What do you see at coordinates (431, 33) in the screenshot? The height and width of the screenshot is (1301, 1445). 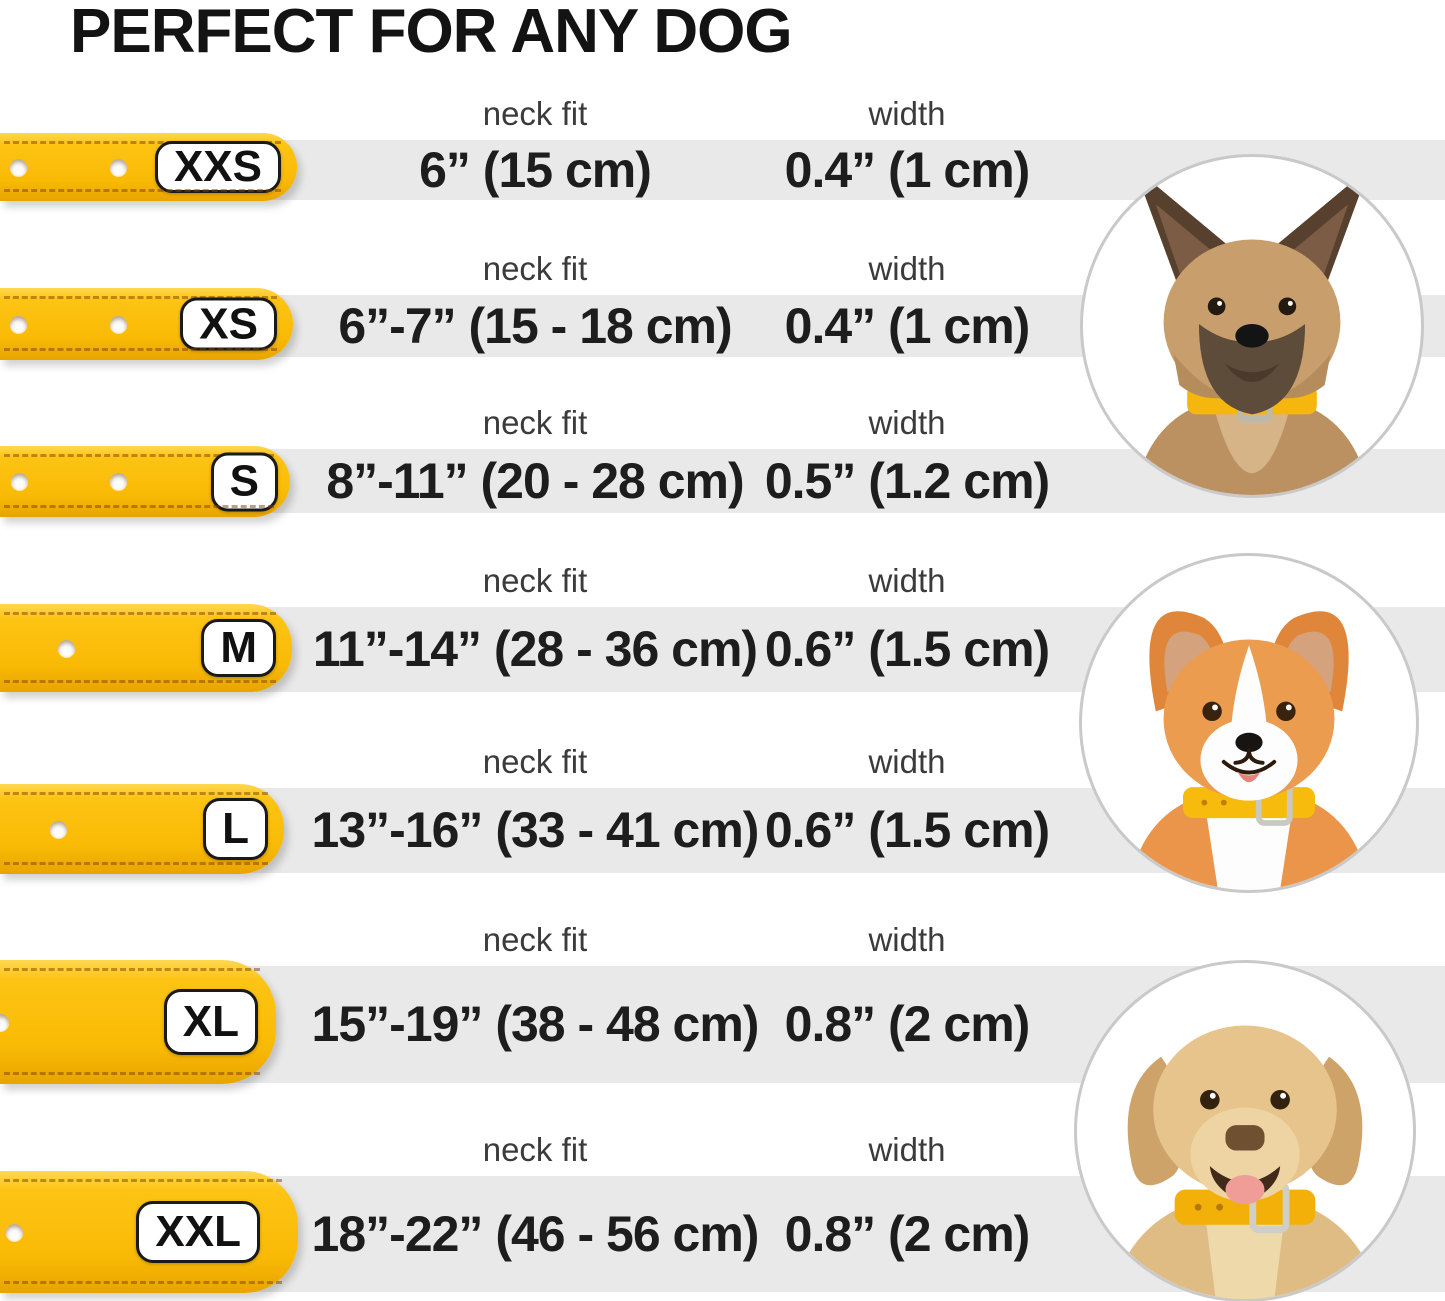 I see `page-title: PERFECT FOR ANY DOG` at bounding box center [431, 33].